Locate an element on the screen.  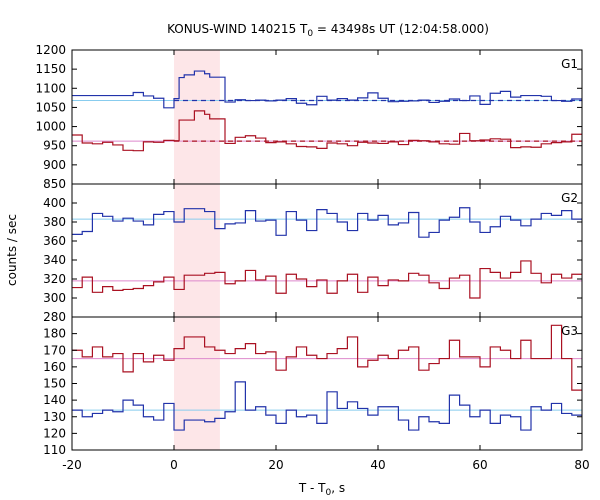
y-tick-label: 120 is located at coordinates (54, 433).